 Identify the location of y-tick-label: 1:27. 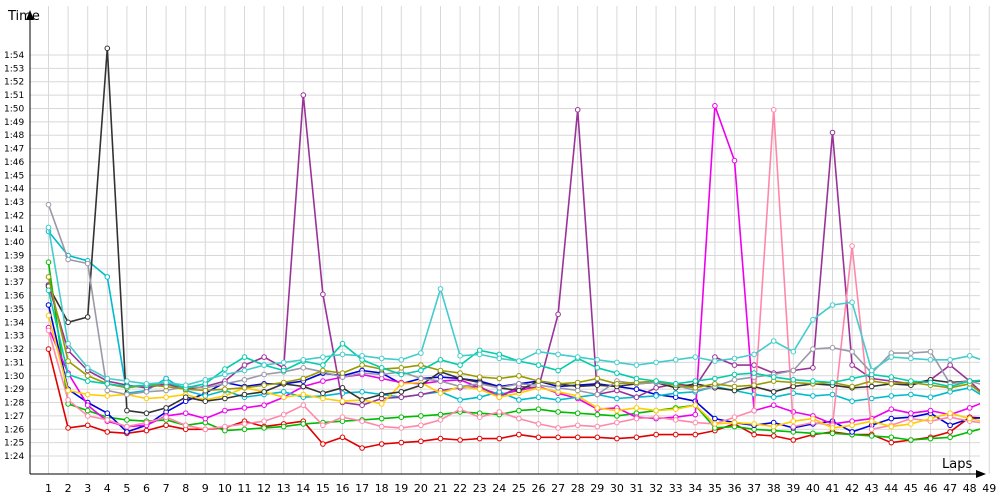
(14, 417).